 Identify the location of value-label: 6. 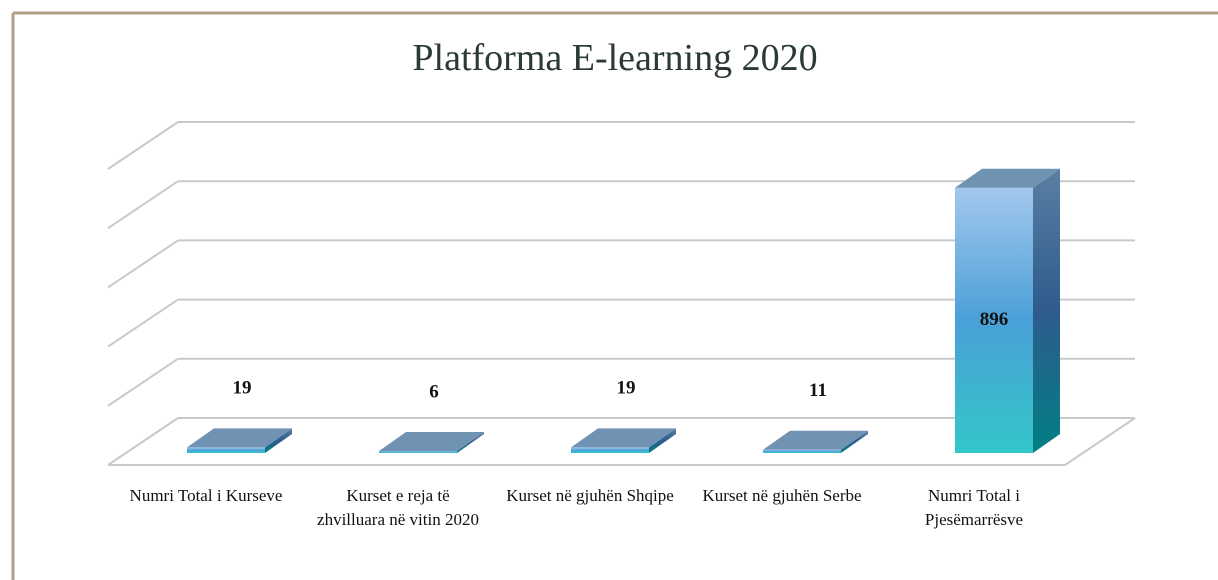
(434, 391).